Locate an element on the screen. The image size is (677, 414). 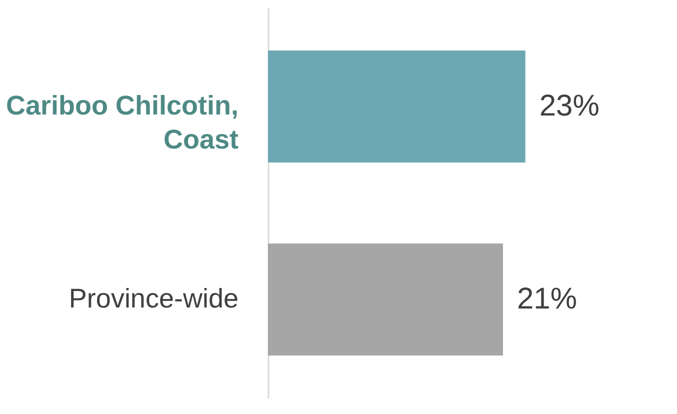
y-tick-label: Province-wide is located at coordinates (153, 299).